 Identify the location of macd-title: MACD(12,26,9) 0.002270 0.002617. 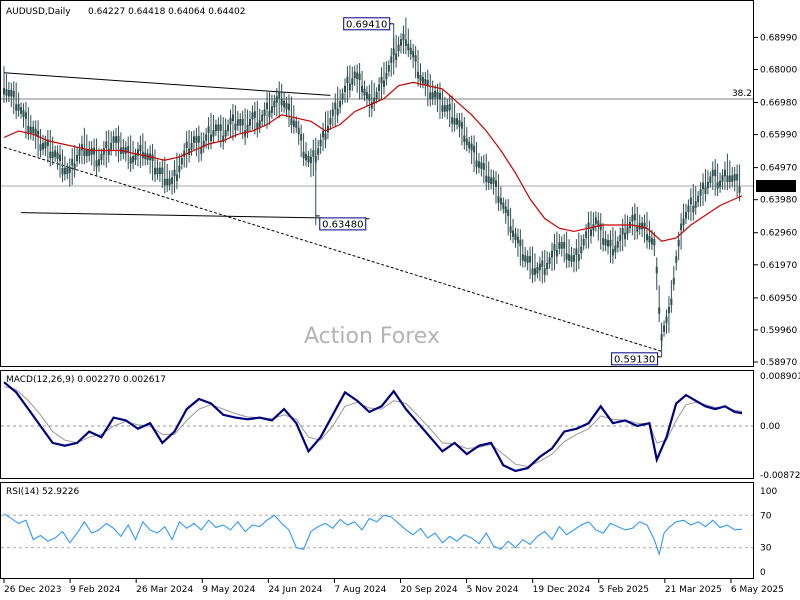
(86, 380).